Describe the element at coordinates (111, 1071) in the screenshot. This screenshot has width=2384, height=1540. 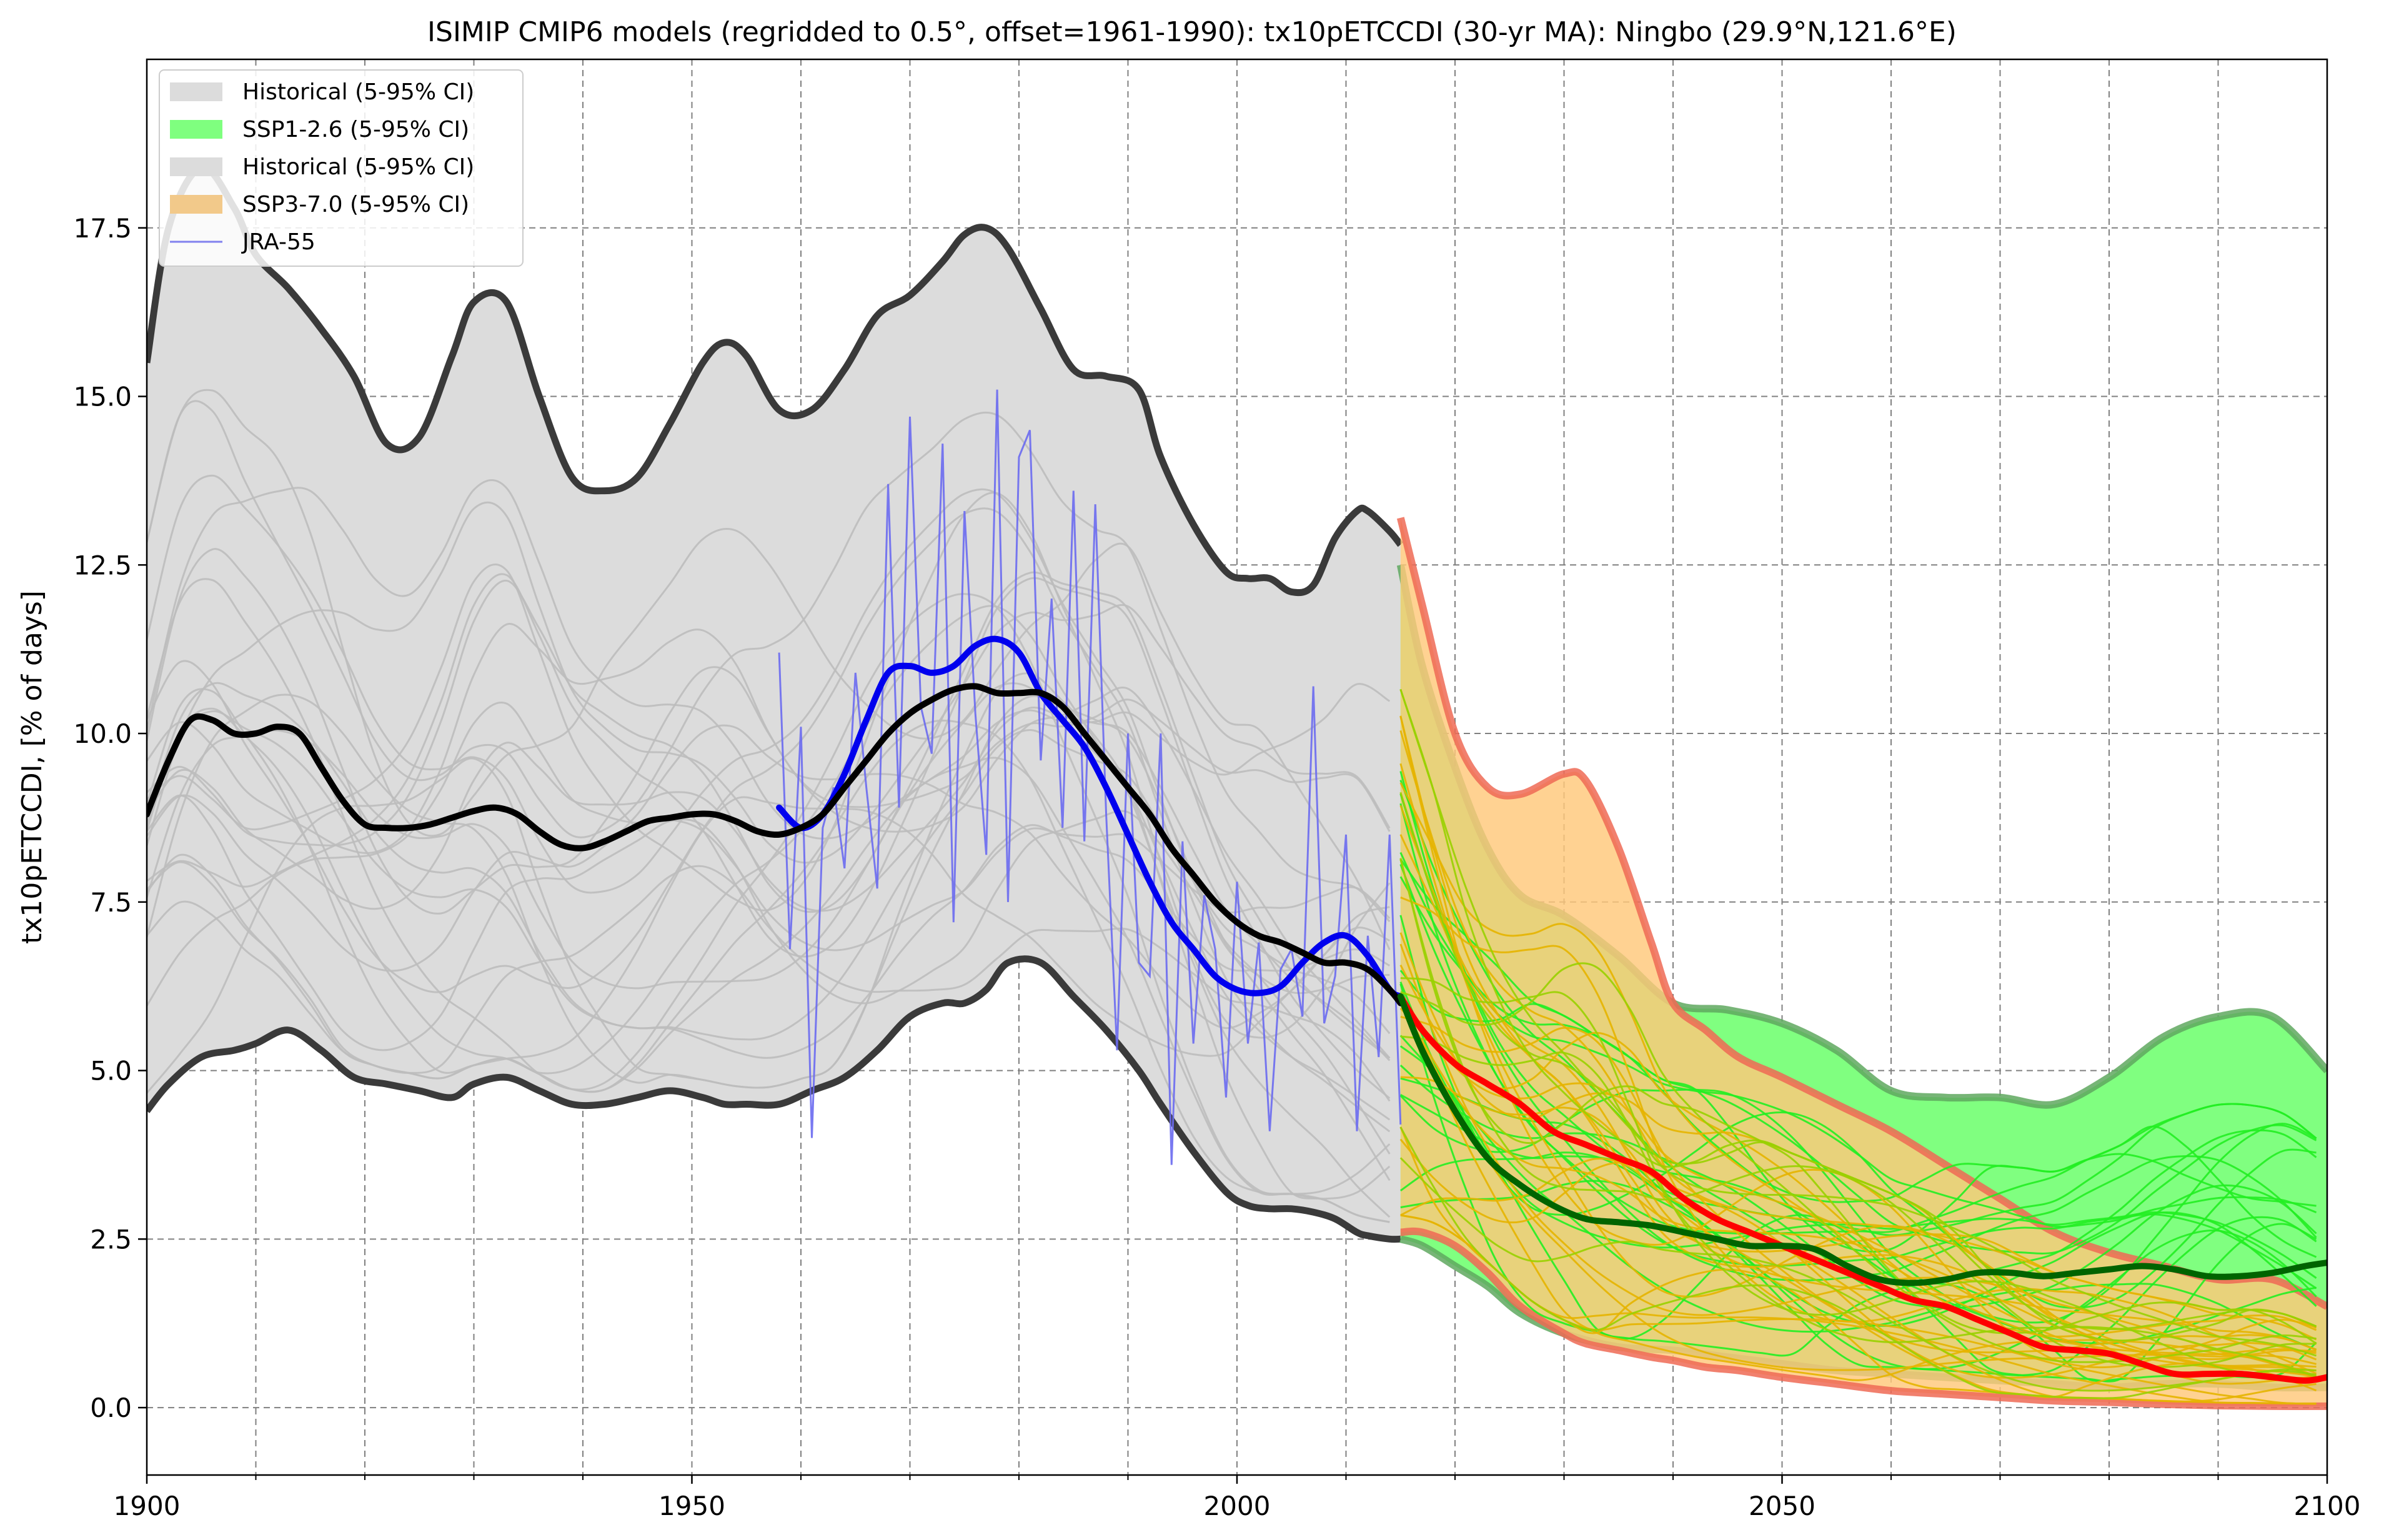
I see `y-tick-label: 5.0` at that location.